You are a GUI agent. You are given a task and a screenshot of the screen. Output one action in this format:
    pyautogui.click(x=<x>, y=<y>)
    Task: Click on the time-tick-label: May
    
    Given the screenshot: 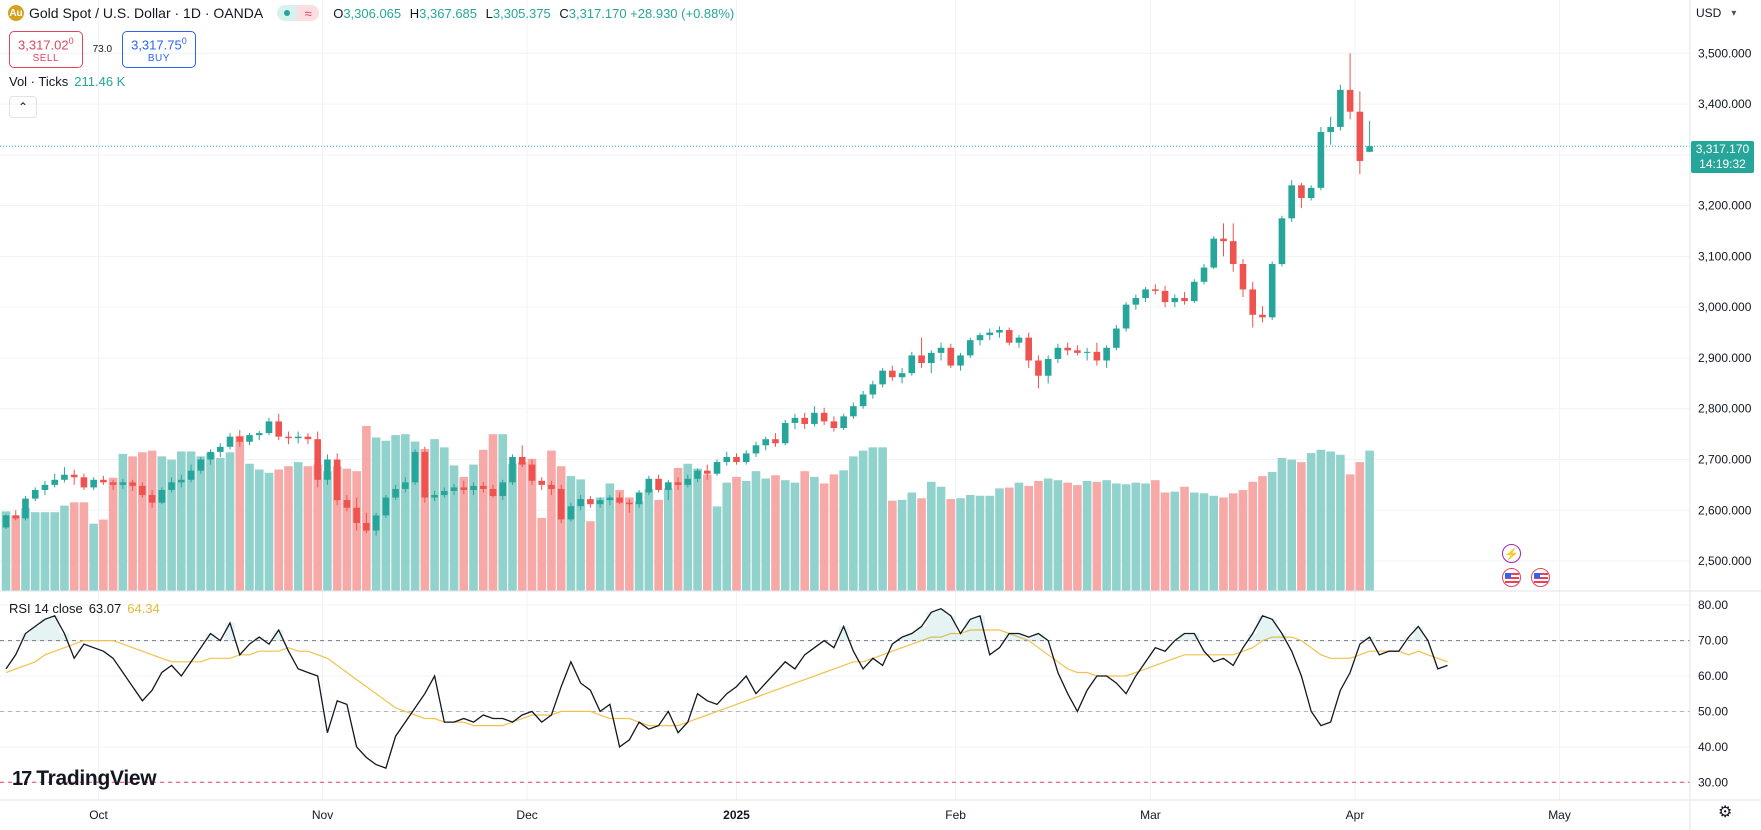 What is the action you would take?
    pyautogui.click(x=1559, y=815)
    